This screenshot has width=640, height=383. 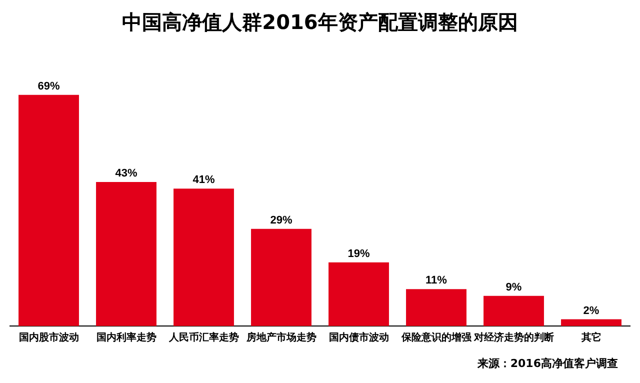 I want to click on x-tick-label: 国内股市波动, so click(x=48, y=338).